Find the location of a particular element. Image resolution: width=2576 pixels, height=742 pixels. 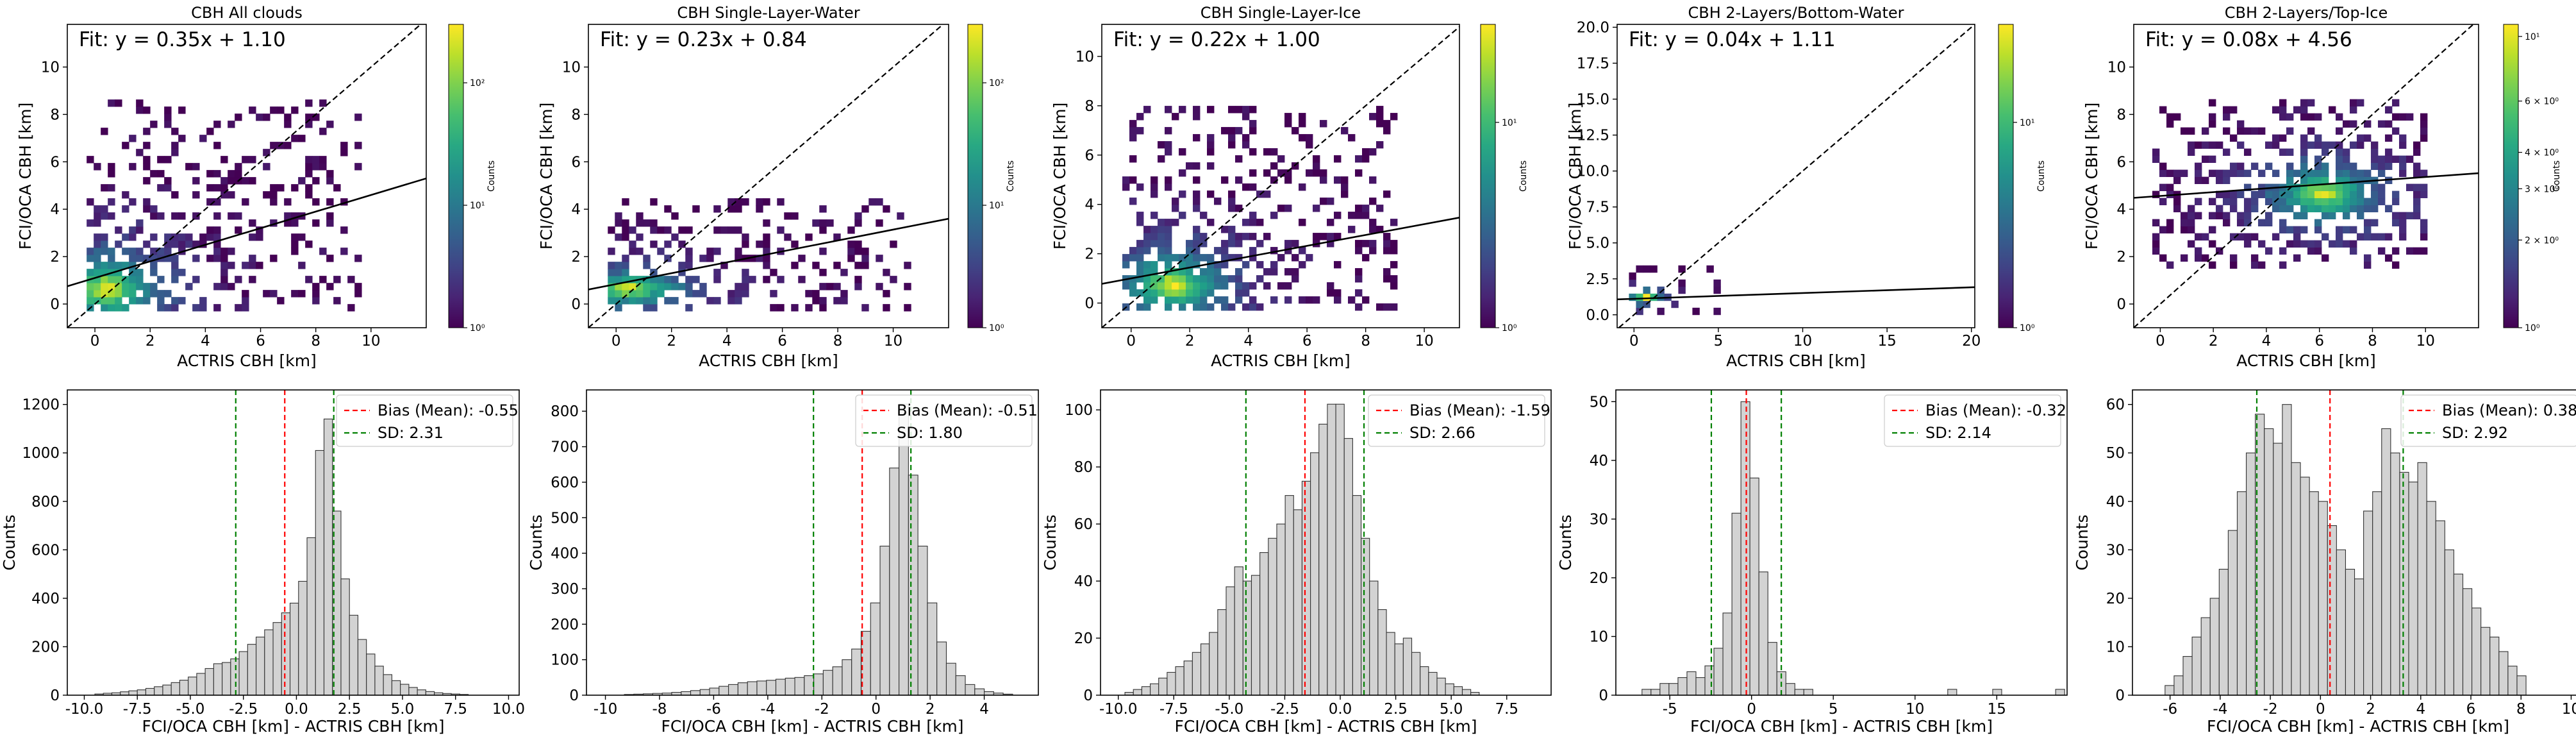

colorbar is located at coordinates (456, 176).